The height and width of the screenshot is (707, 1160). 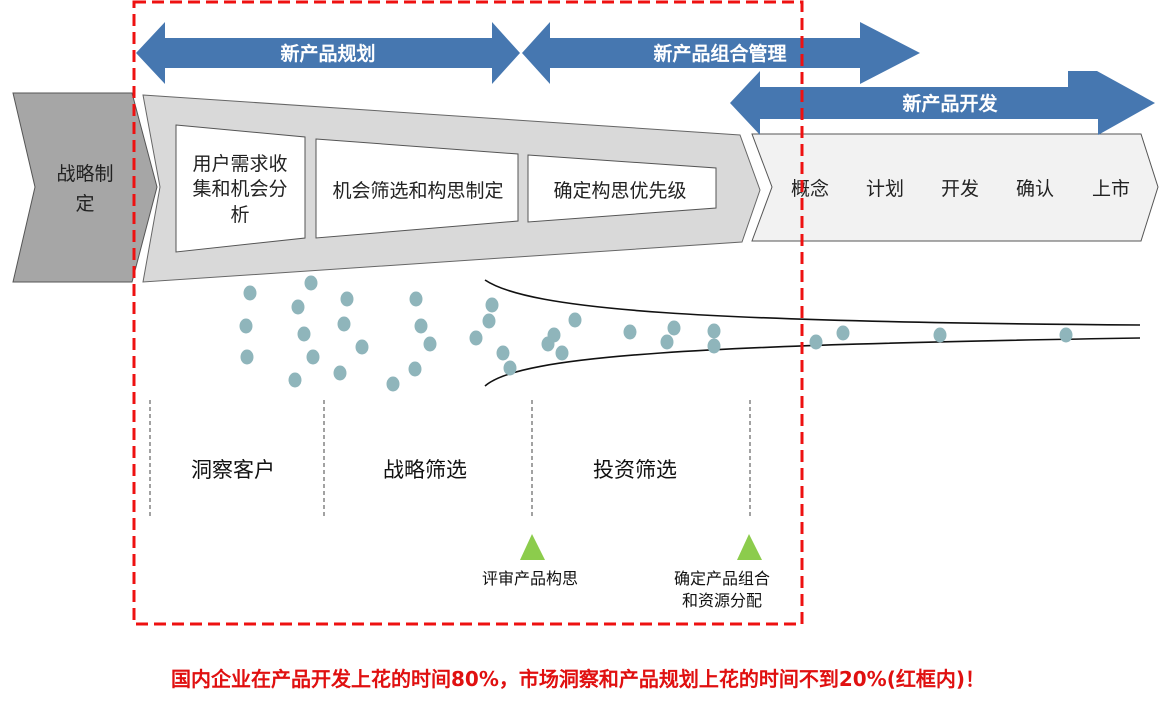 What do you see at coordinates (960, 189) in the screenshot?
I see `stage-develop: 开发` at bounding box center [960, 189].